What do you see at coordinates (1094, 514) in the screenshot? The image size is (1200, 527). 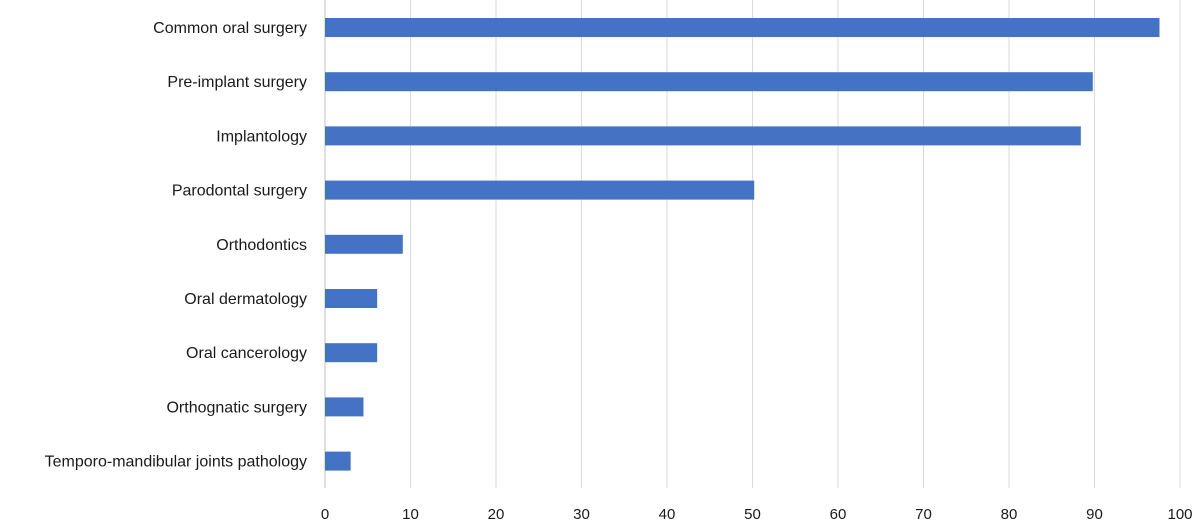 I see `x-tick-label: 90` at bounding box center [1094, 514].